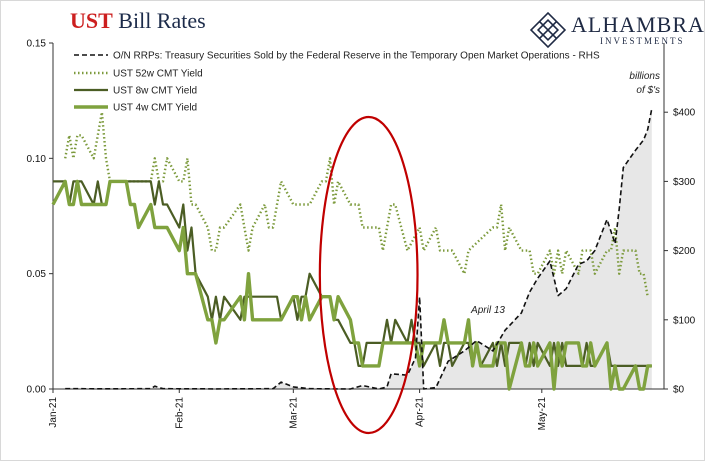  Describe the element at coordinates (91, 20) in the screenshot. I see `title-ust: UST` at that location.